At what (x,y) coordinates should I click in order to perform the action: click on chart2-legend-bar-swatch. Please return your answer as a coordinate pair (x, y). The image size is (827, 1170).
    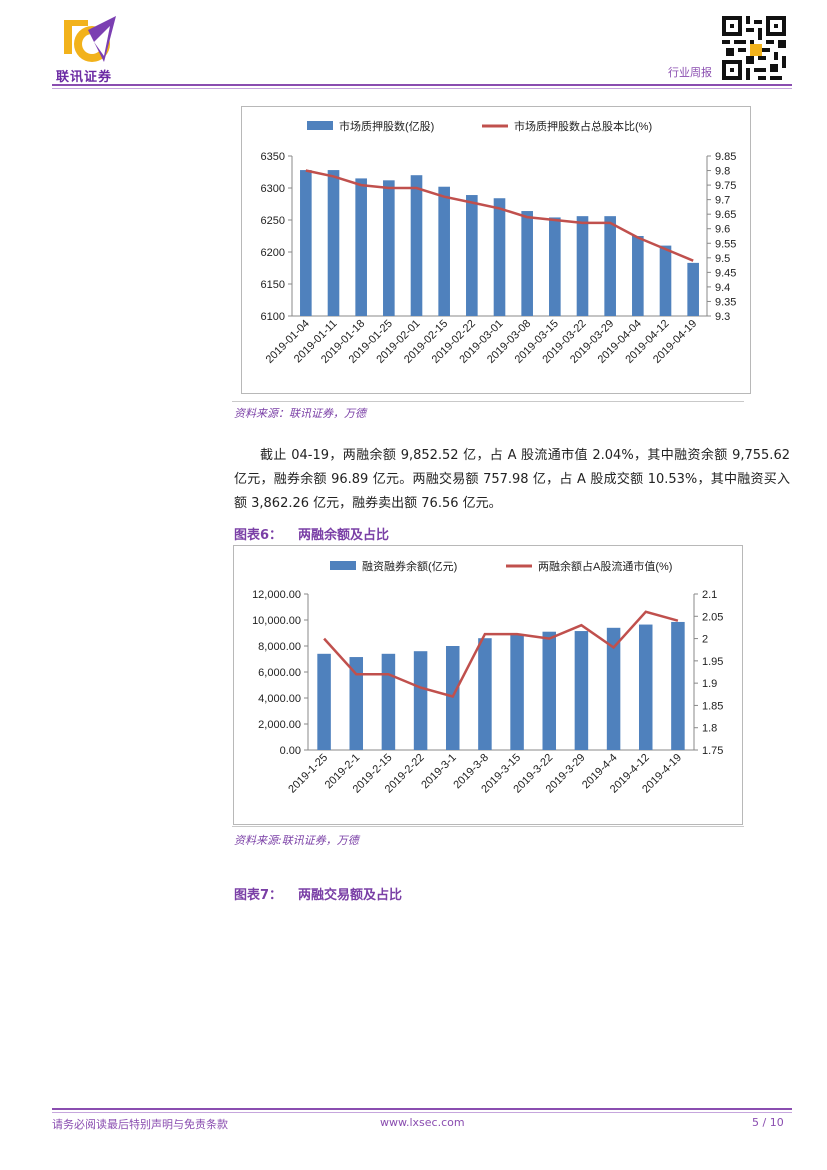
    Looking at the image, I should click on (343, 565).